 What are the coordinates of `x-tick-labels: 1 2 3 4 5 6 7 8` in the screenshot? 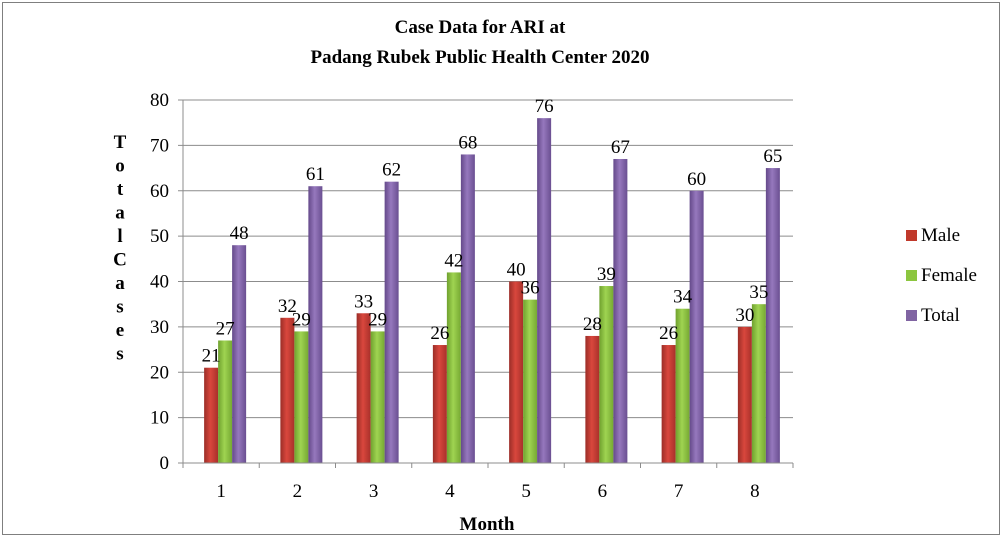 It's located at (487, 491).